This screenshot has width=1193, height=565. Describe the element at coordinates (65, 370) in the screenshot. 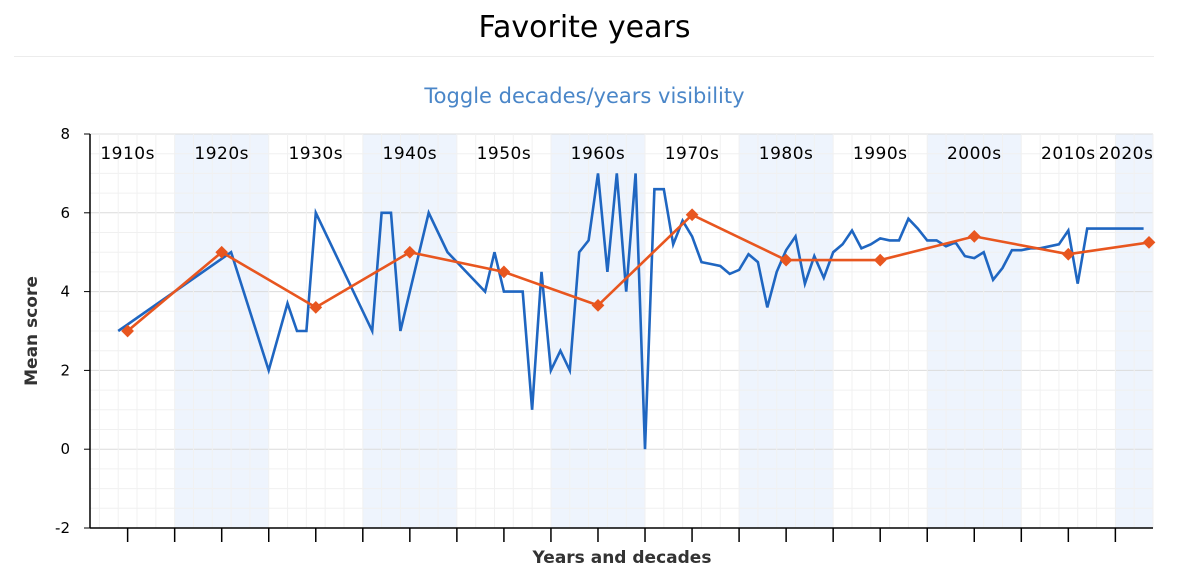

I see `y-tick-label: 2` at that location.